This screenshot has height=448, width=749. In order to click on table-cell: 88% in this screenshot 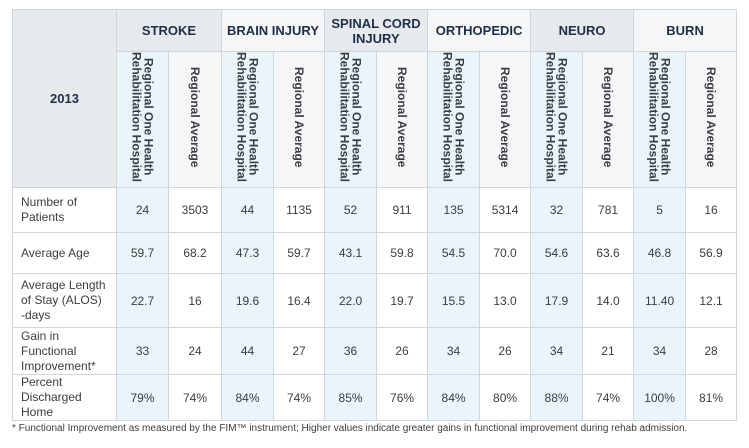, I will do `click(557, 397)`.